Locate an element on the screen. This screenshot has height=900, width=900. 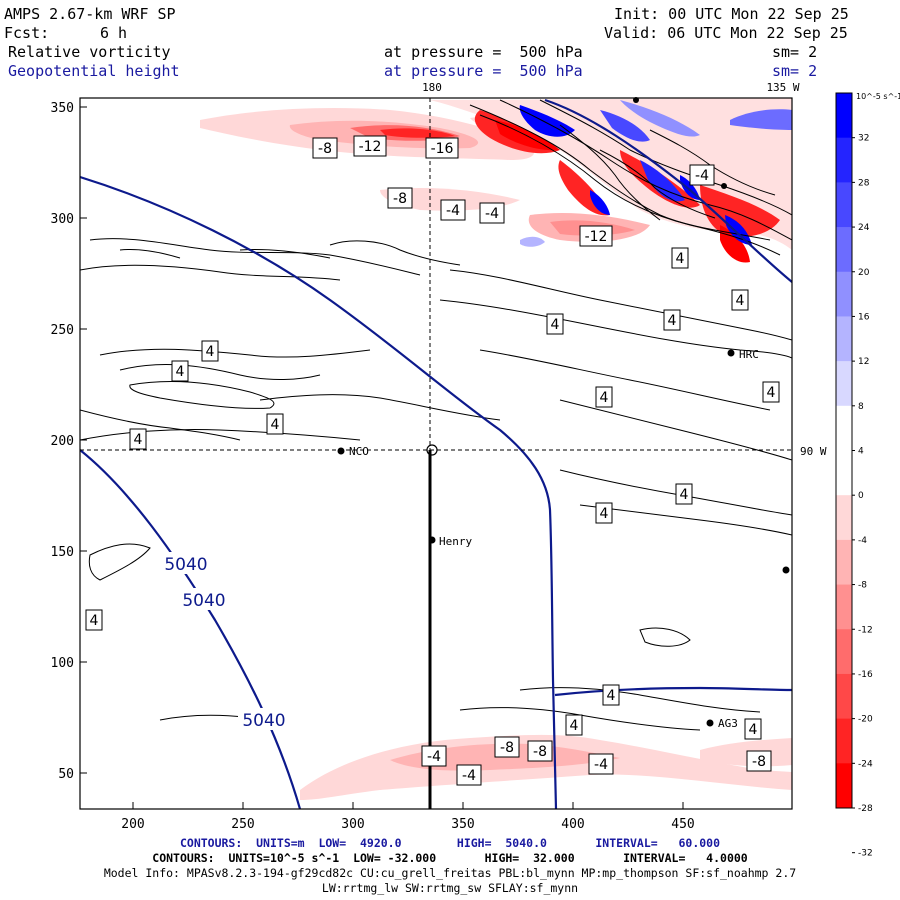
x-tick-label: 300 is located at coordinates (352, 824).